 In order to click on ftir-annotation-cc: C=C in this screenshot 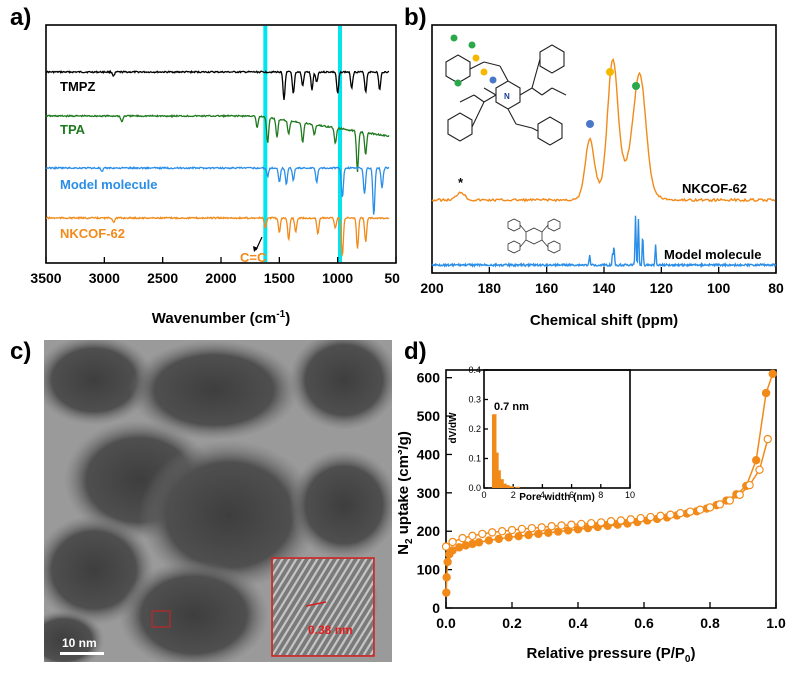, I will do `click(253, 257)`.